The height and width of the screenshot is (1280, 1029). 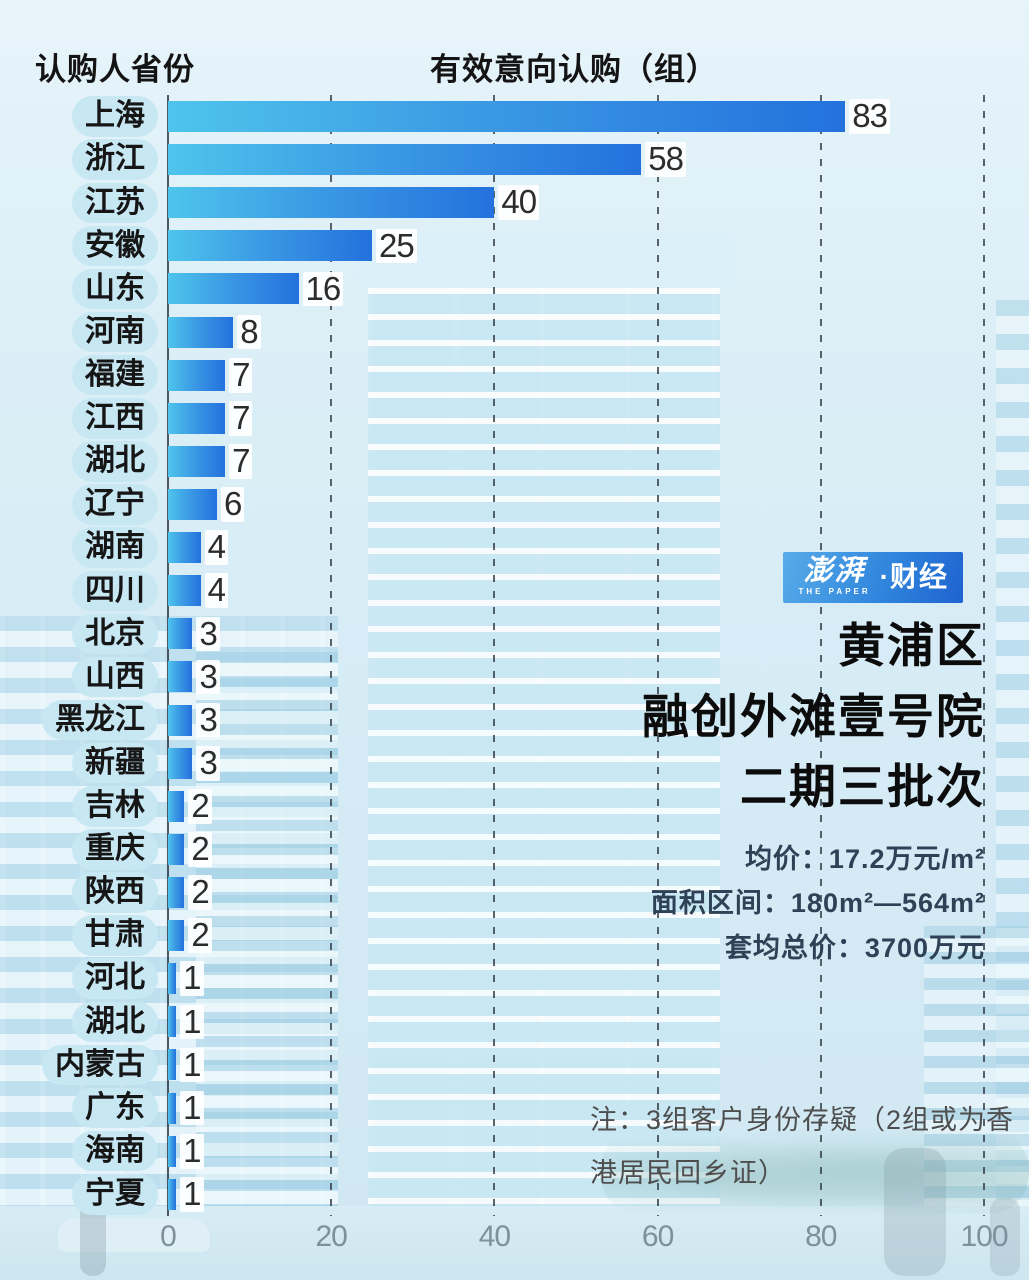 I want to click on province-label-cell: 河北, so click(x=84, y=978).